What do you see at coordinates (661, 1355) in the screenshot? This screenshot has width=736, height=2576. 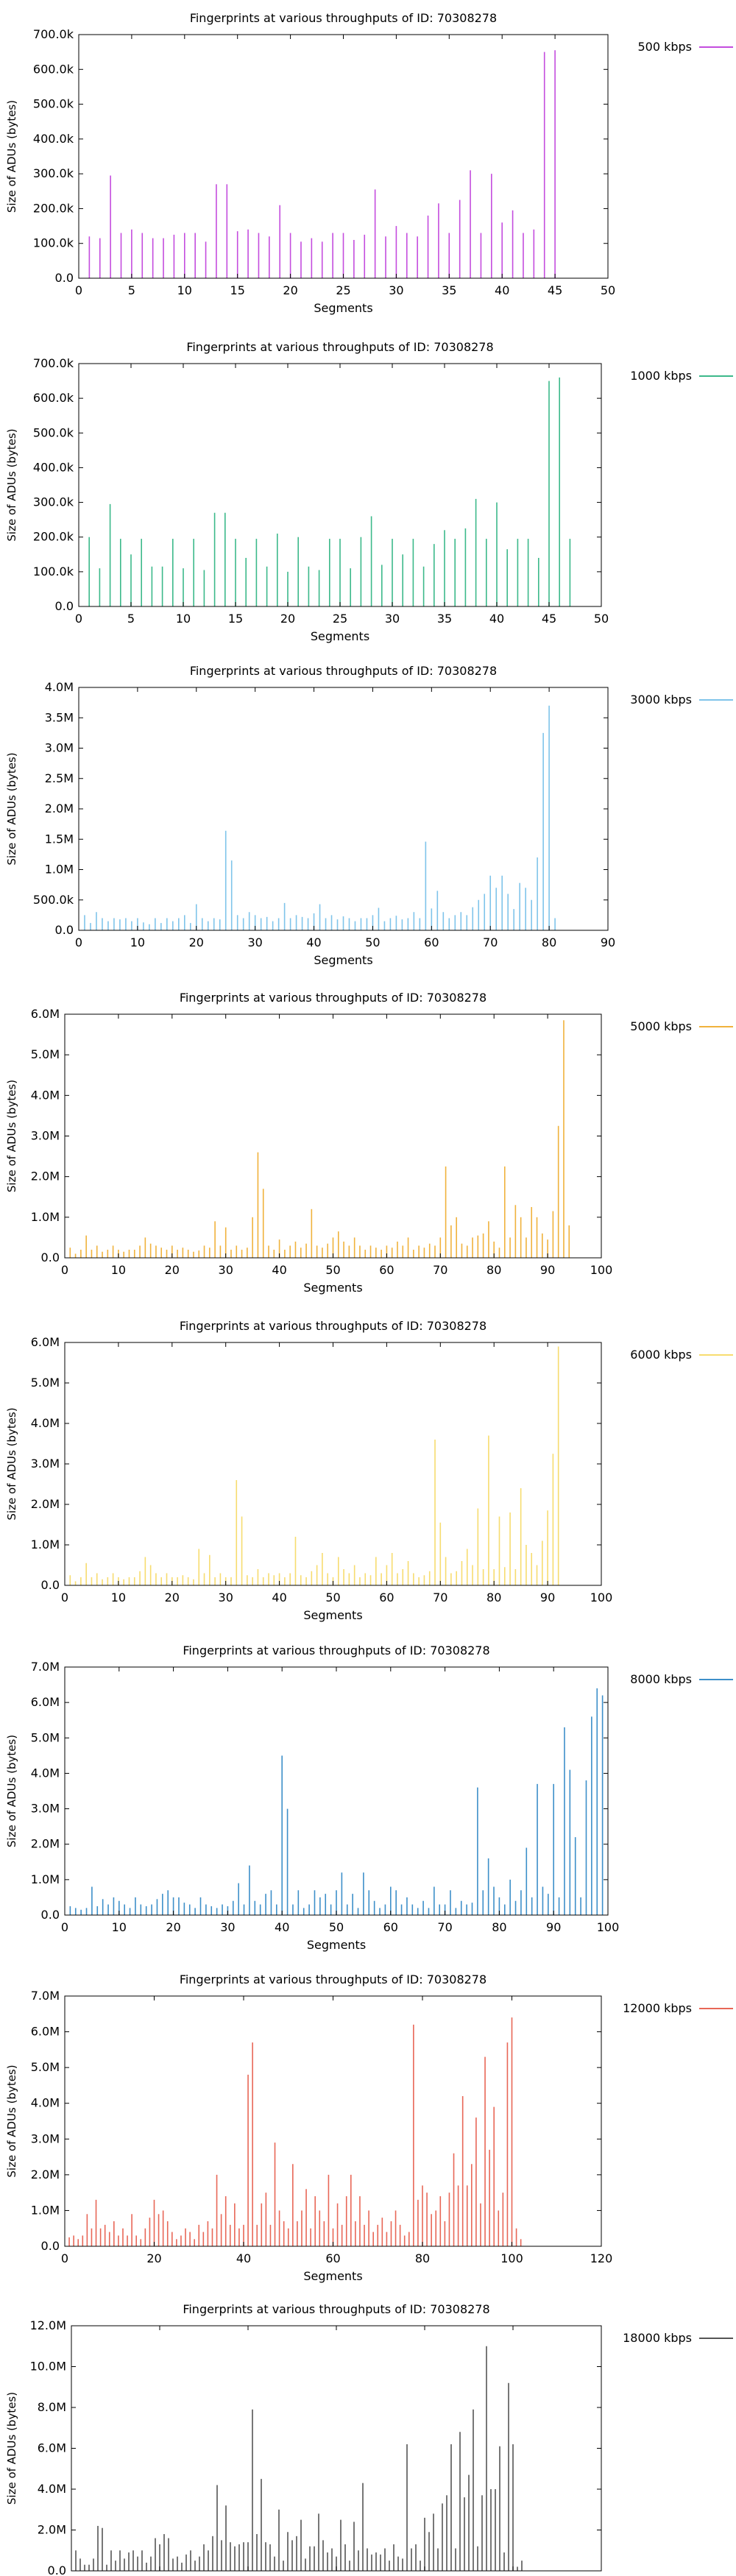 I see `legend-label: 6000 kbps` at bounding box center [661, 1355].